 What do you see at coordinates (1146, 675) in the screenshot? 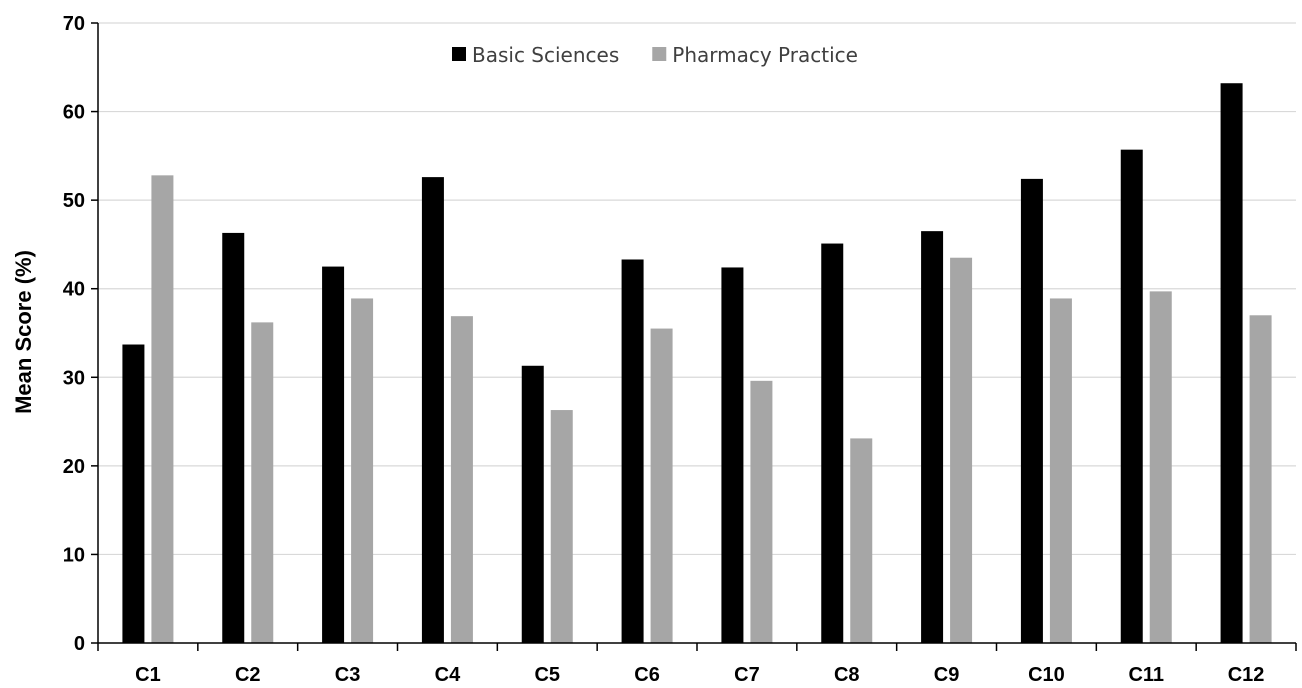
I see `x-tick-label: C11` at bounding box center [1146, 675].